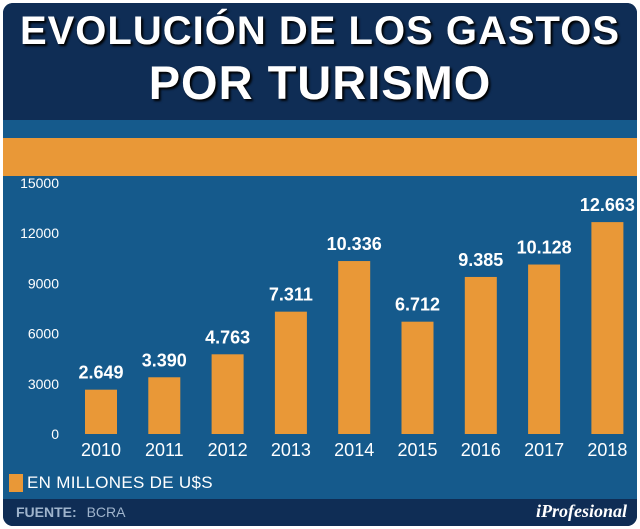  Describe the element at coordinates (607, 328) in the screenshot. I see `bar-2018` at that location.